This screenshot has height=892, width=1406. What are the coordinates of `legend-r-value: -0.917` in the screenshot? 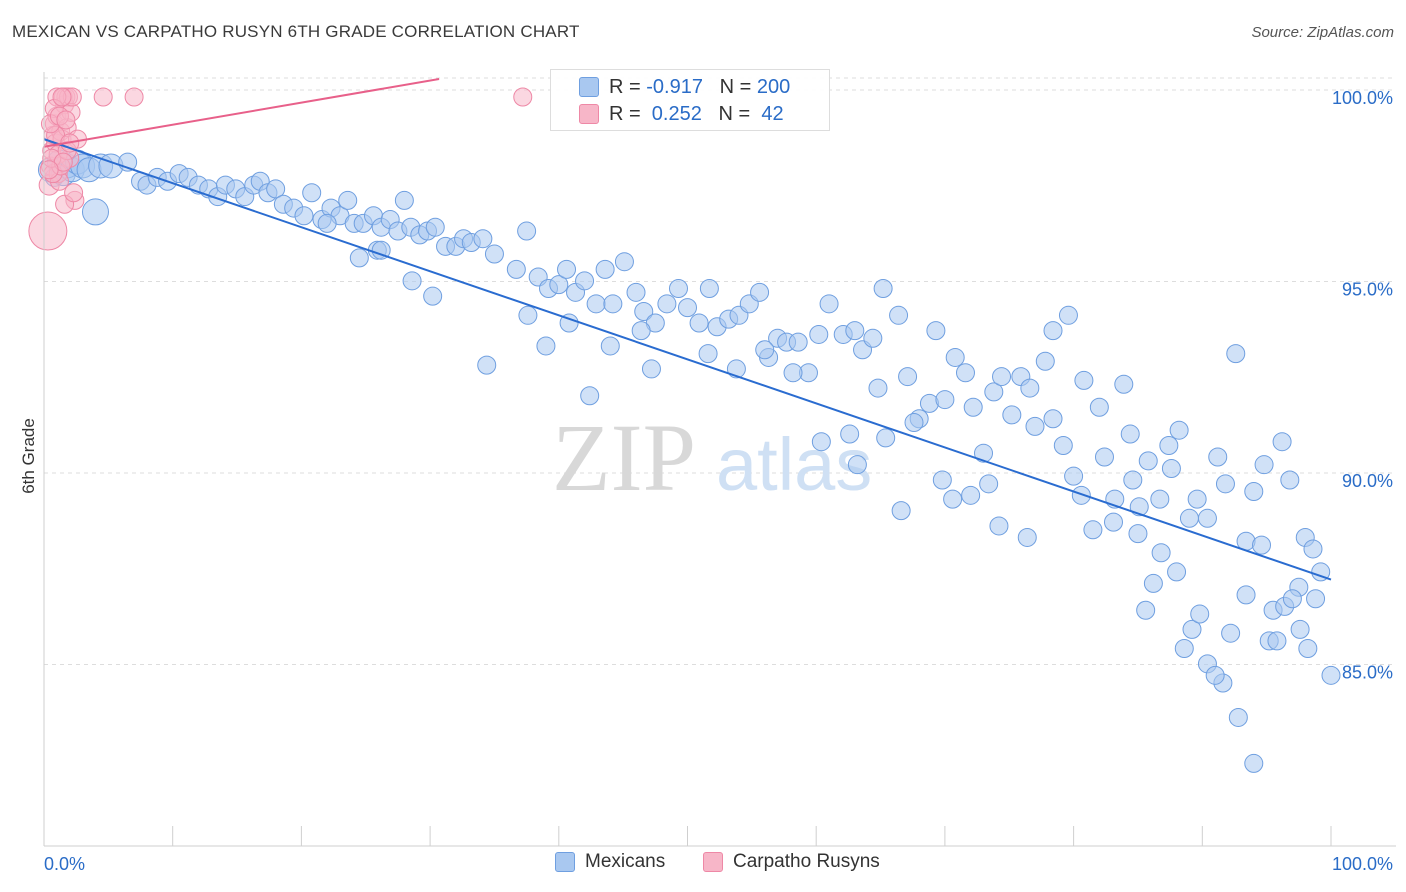 It's located at (674, 86).